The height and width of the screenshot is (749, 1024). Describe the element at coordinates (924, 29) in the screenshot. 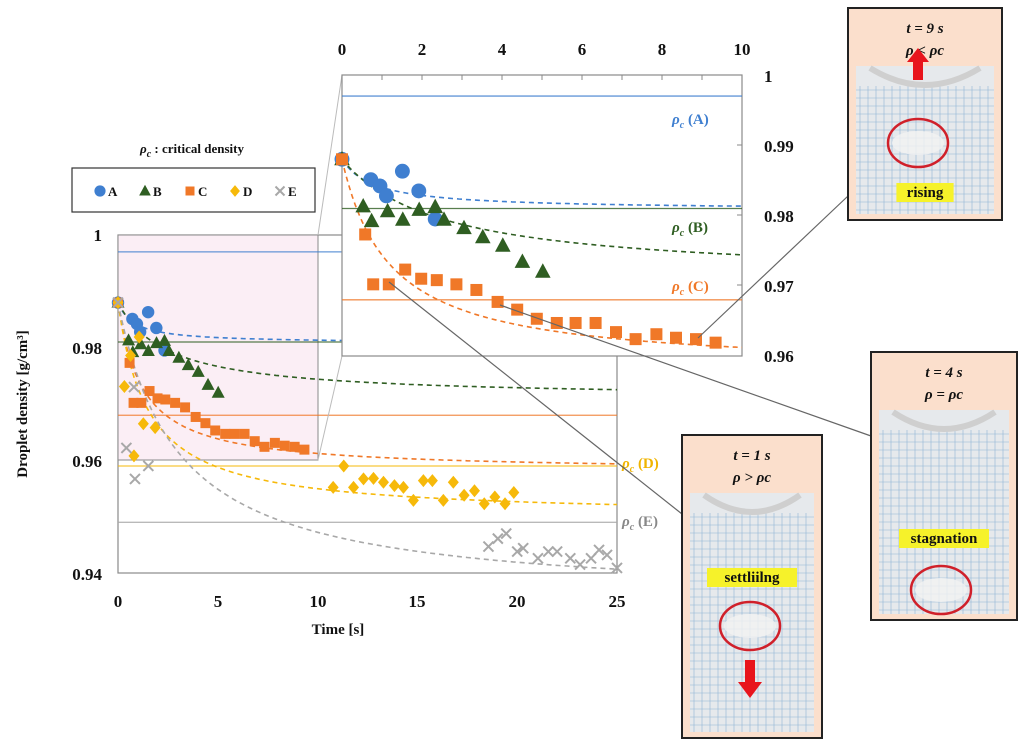

I see `panel-time: t = 9 s` at that location.